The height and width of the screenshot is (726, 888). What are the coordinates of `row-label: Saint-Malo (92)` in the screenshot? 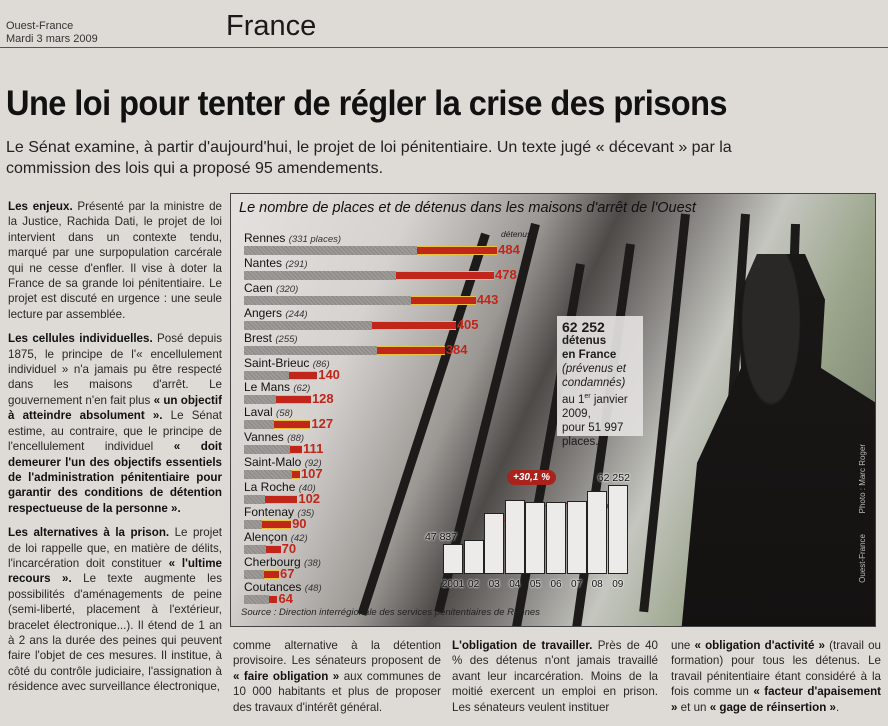 It's located at (283, 462).